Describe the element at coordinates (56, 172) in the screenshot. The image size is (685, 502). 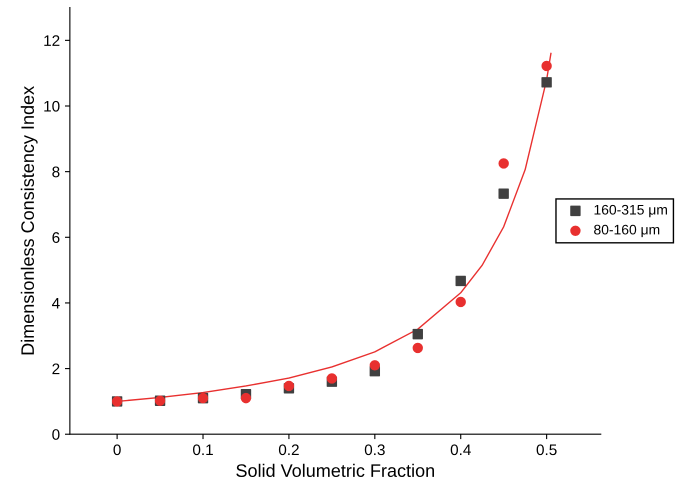
I see `y-tick-label: 8` at that location.